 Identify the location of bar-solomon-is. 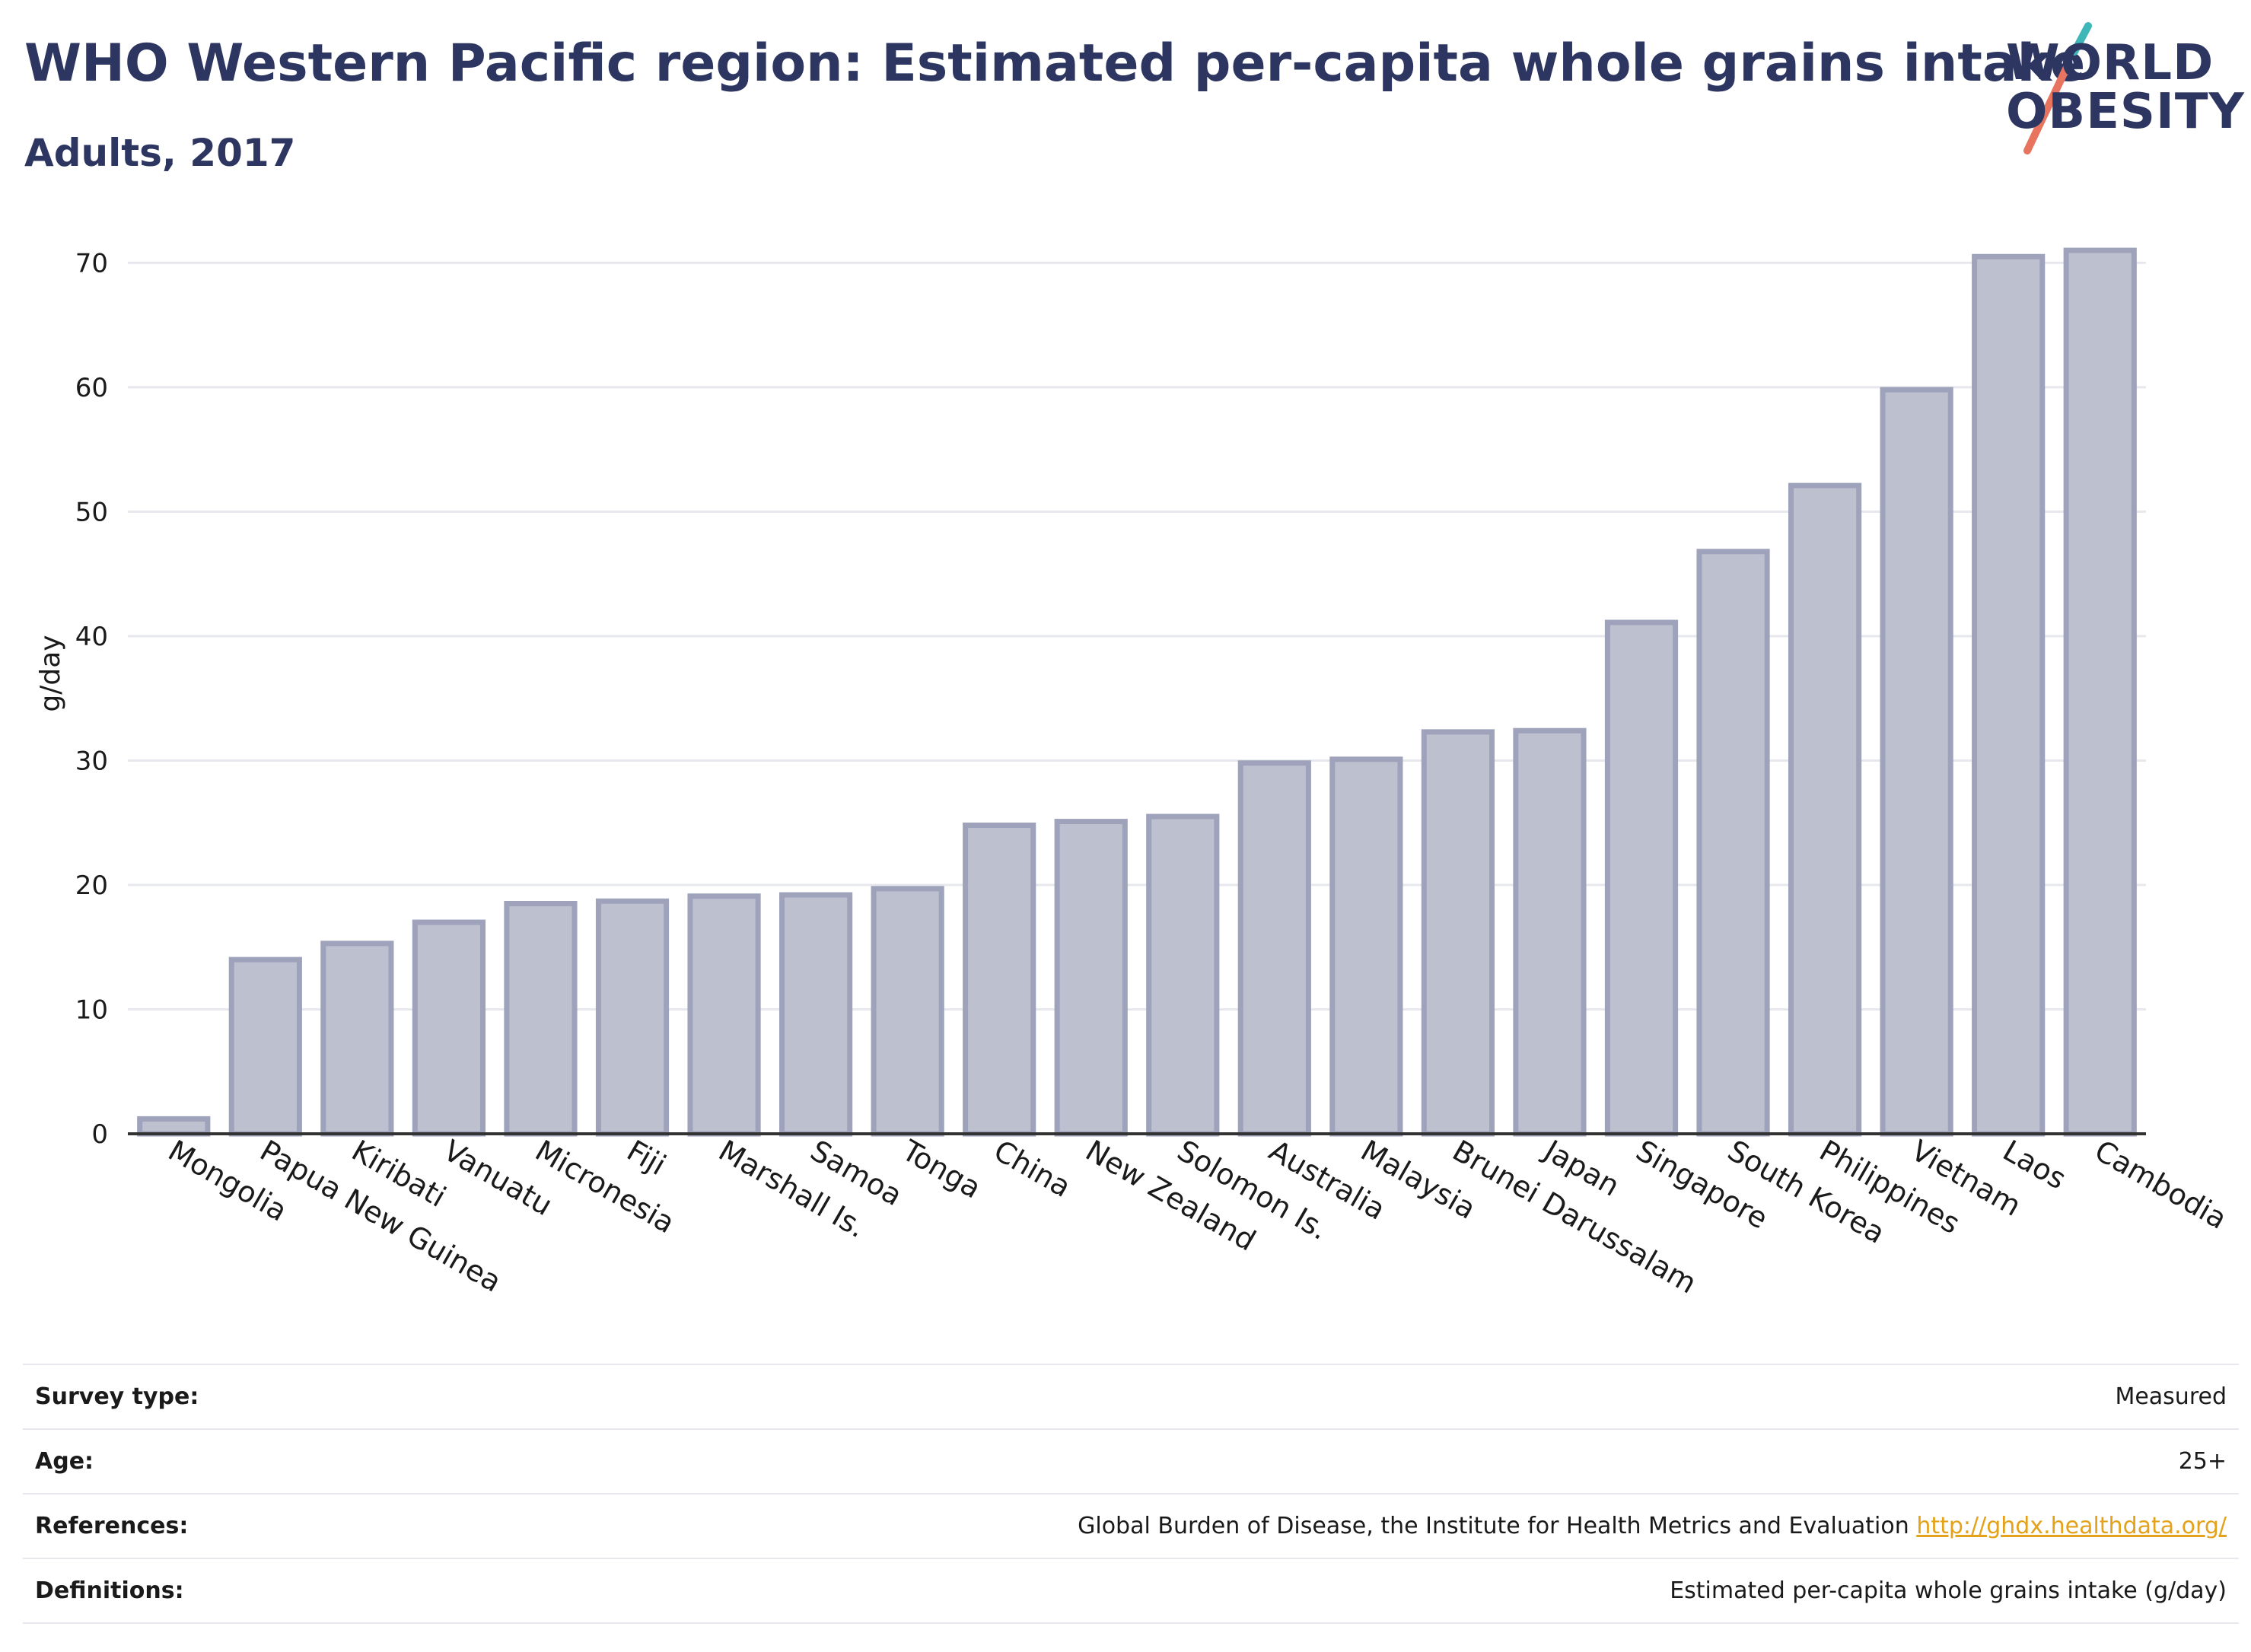
(1183, 975).